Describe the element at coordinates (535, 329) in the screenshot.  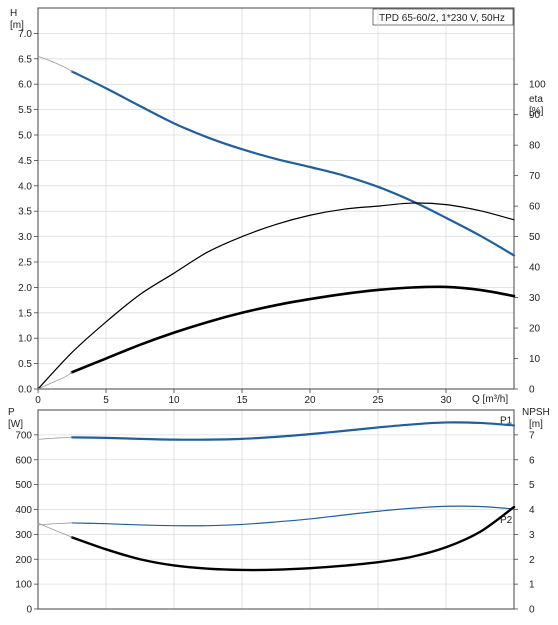
I see `top-y2tick-label: 20` at that location.